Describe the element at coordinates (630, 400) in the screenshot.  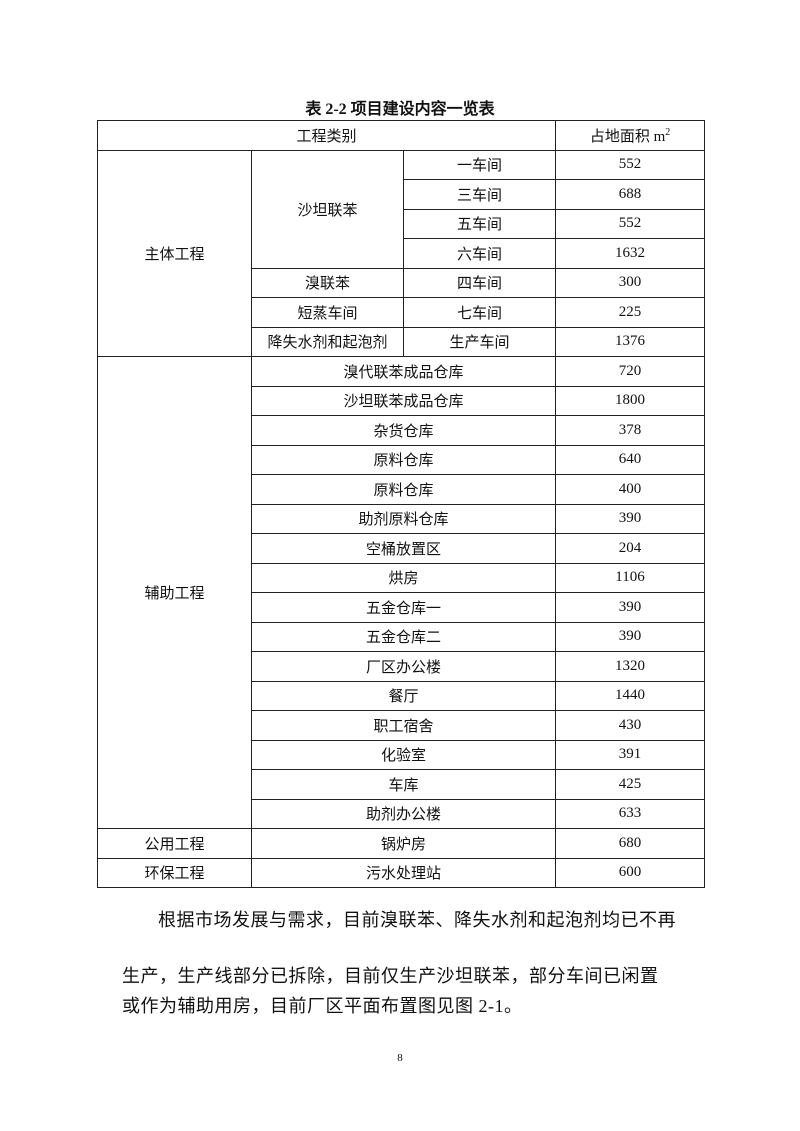
I see `area-value: 1800` at that location.